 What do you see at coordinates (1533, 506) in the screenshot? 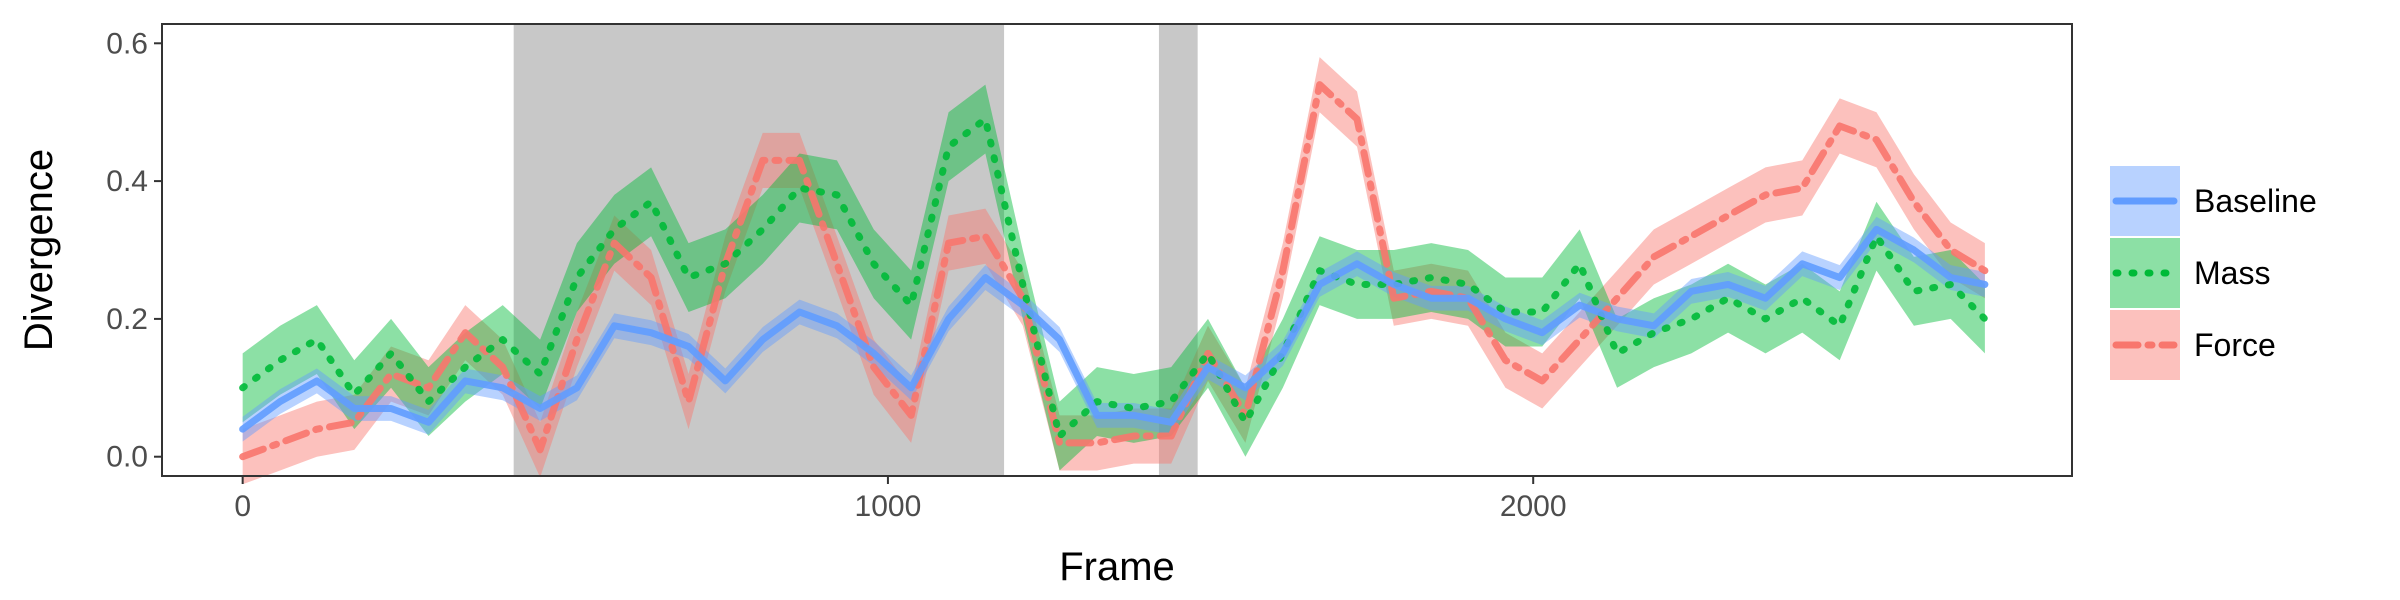
I see `x-tick-label: 2000` at bounding box center [1533, 506].